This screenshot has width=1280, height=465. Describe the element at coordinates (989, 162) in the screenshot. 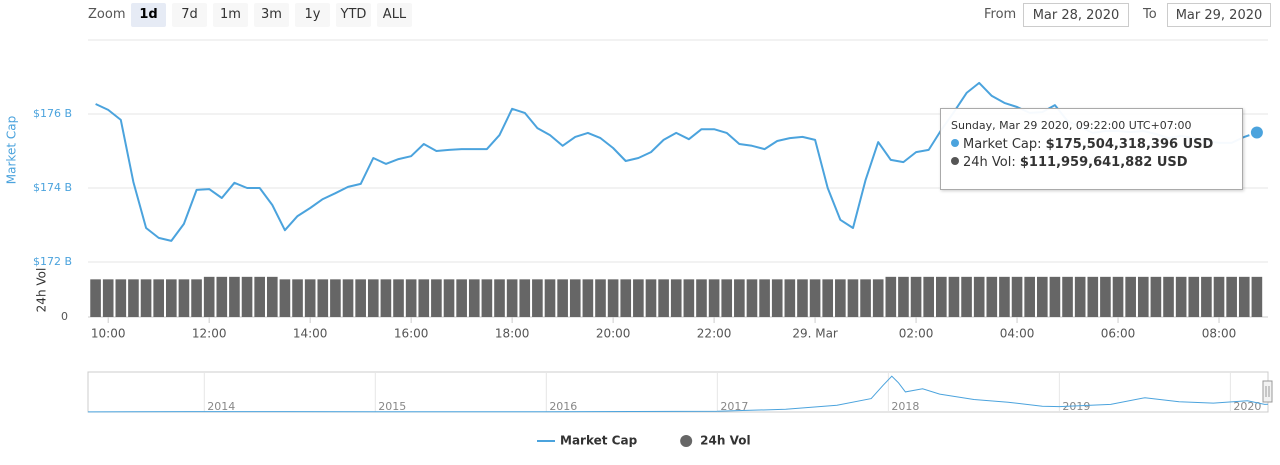

I see `tooltip-label: 24h Vol:` at that location.